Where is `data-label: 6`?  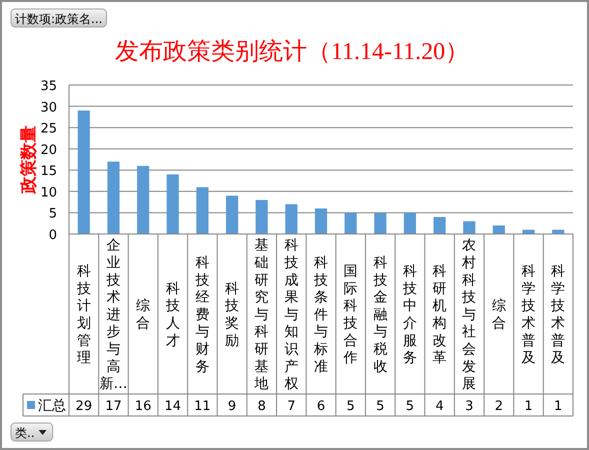 data-label: 6 is located at coordinates (321, 406).